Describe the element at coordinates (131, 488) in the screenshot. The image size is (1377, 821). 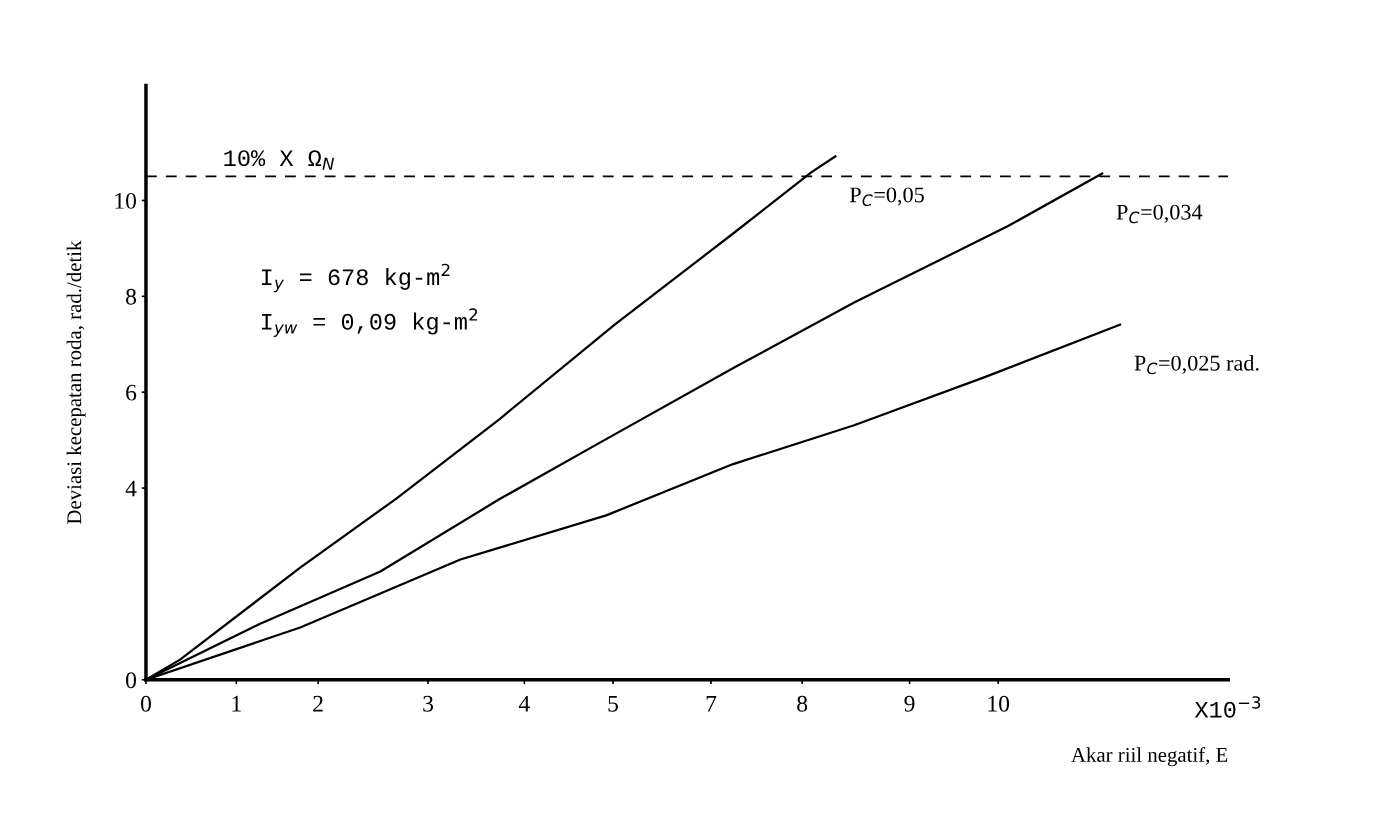
I see `y-tick-label: 4` at that location.